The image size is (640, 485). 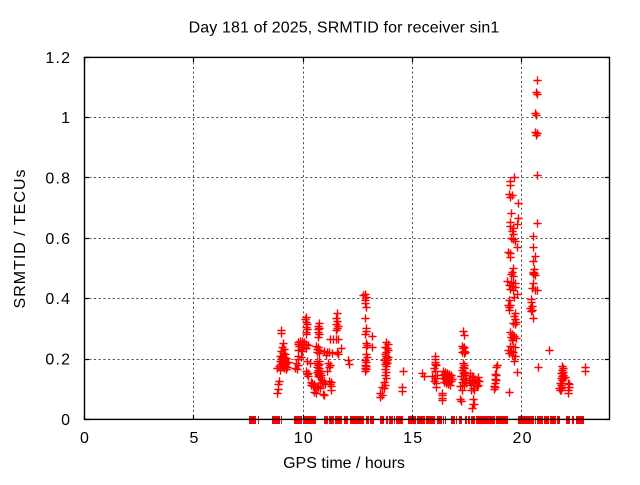 What do you see at coordinates (413, 438) in the screenshot?
I see `svg-text: 15` at bounding box center [413, 438].